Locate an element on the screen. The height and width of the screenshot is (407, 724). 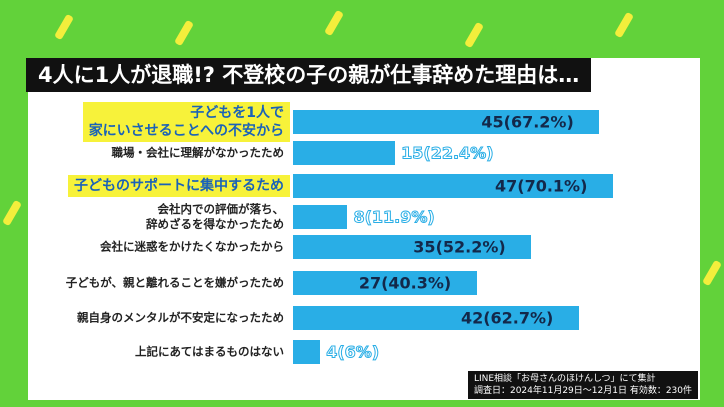
note: LINE相談「お母さんのほけんしつ」にて集計 is located at coordinates (564, 379).